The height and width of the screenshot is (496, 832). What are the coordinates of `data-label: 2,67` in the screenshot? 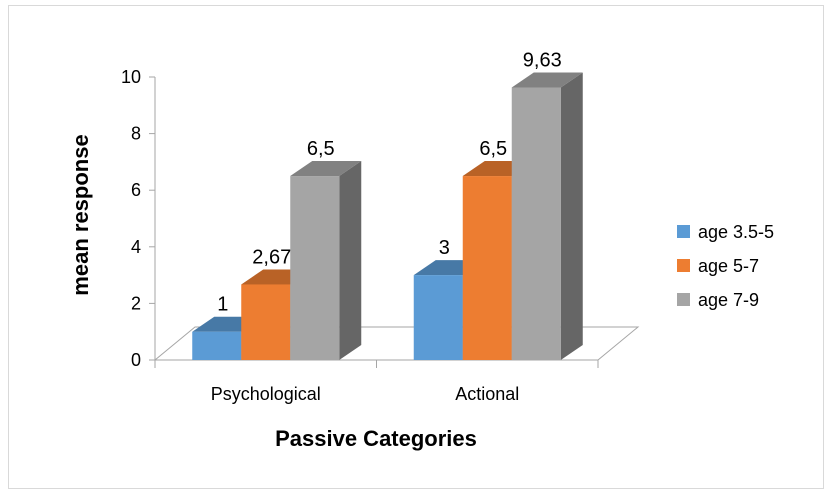 It's located at (271, 257).